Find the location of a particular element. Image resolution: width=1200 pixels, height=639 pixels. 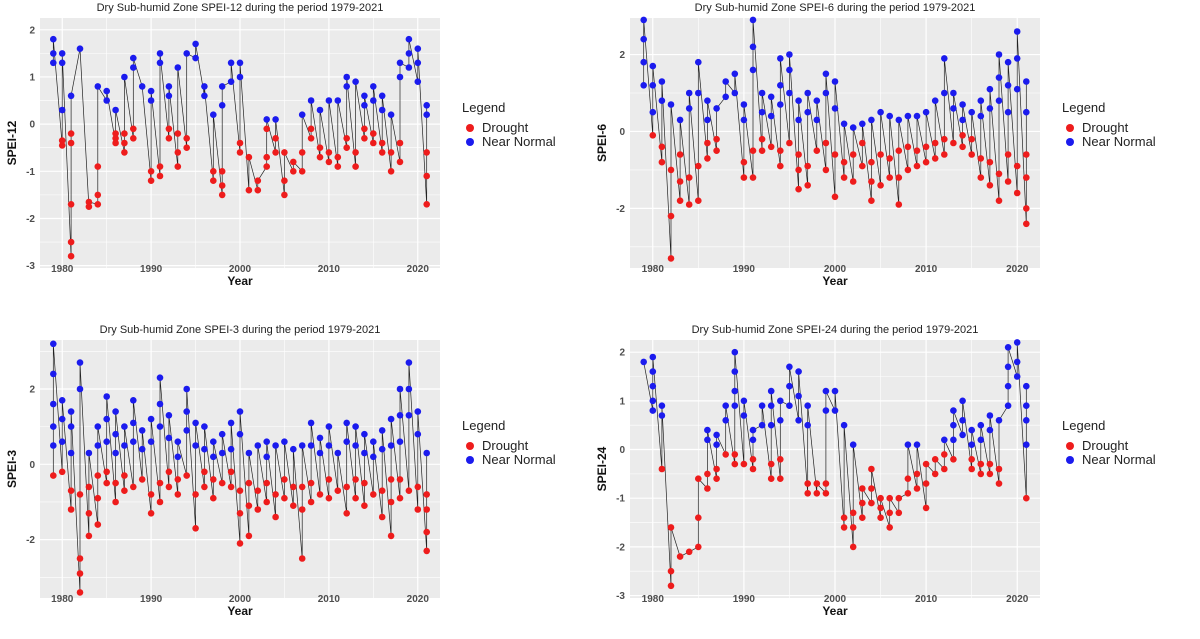

y-tick-label: 1 is located at coordinates (32, 77).